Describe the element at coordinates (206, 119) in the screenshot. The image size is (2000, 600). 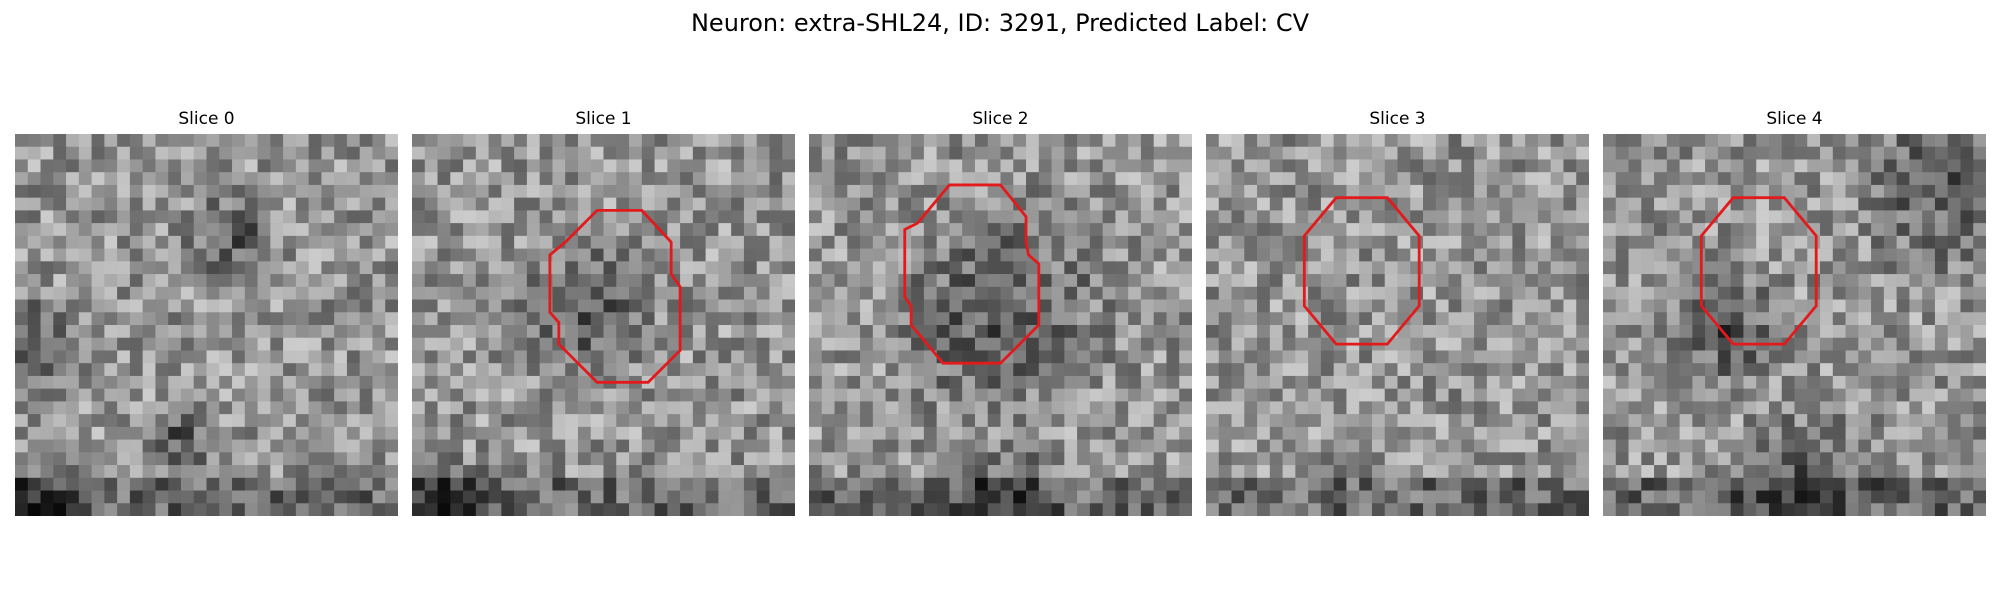
I see `panel-title-slice-0: Slice 0` at that location.